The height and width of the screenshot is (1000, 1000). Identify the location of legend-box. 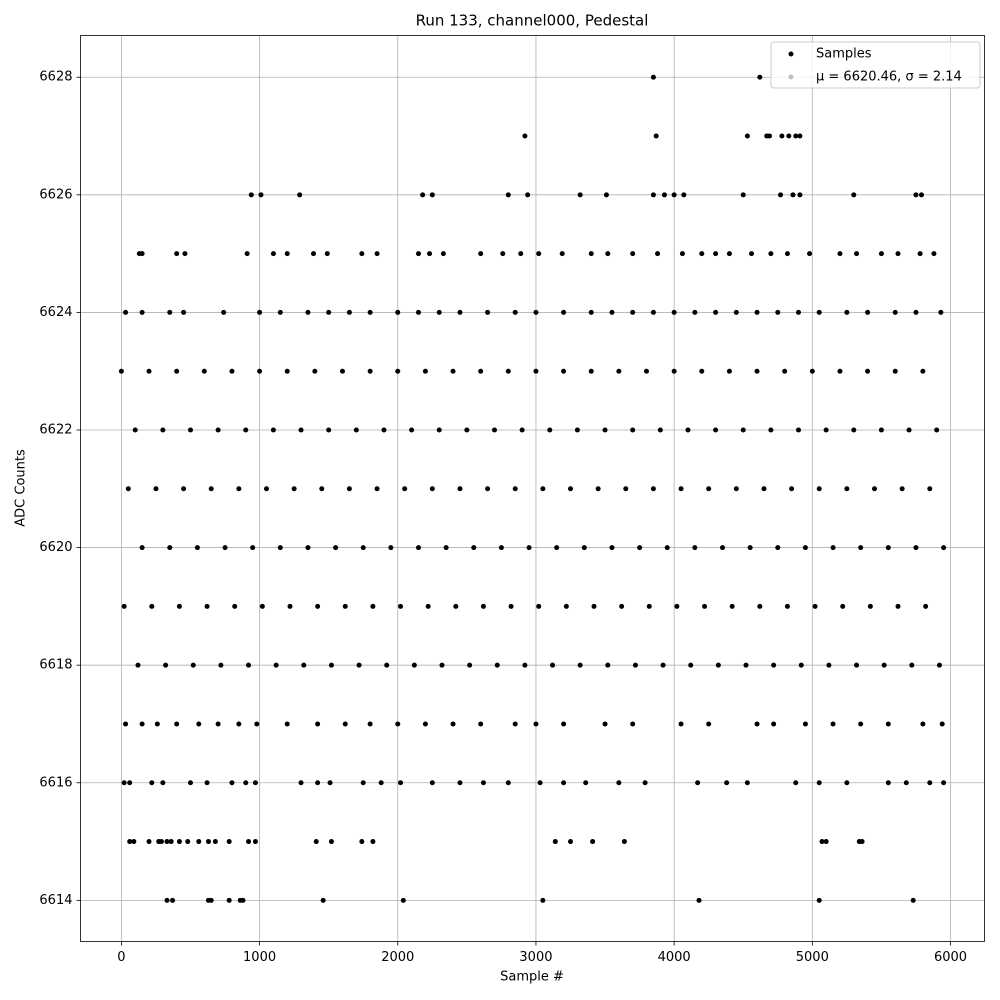
(875, 65).